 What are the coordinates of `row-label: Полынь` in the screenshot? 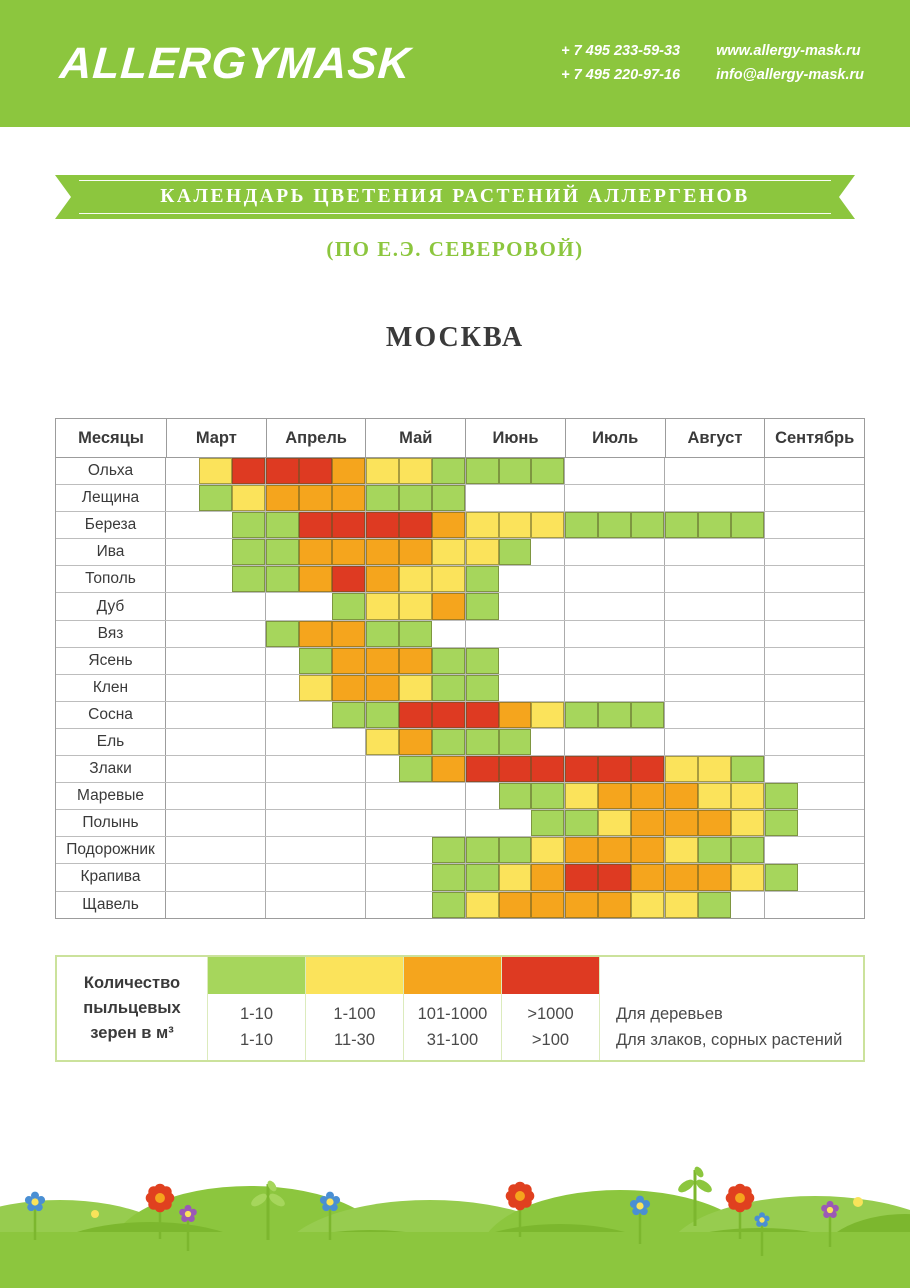 It's located at (111, 823).